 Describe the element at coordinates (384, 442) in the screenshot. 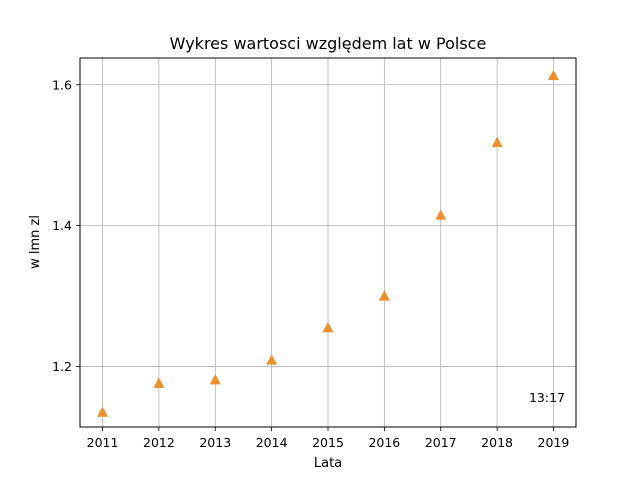

I see `x-tick-label: 2016` at that location.